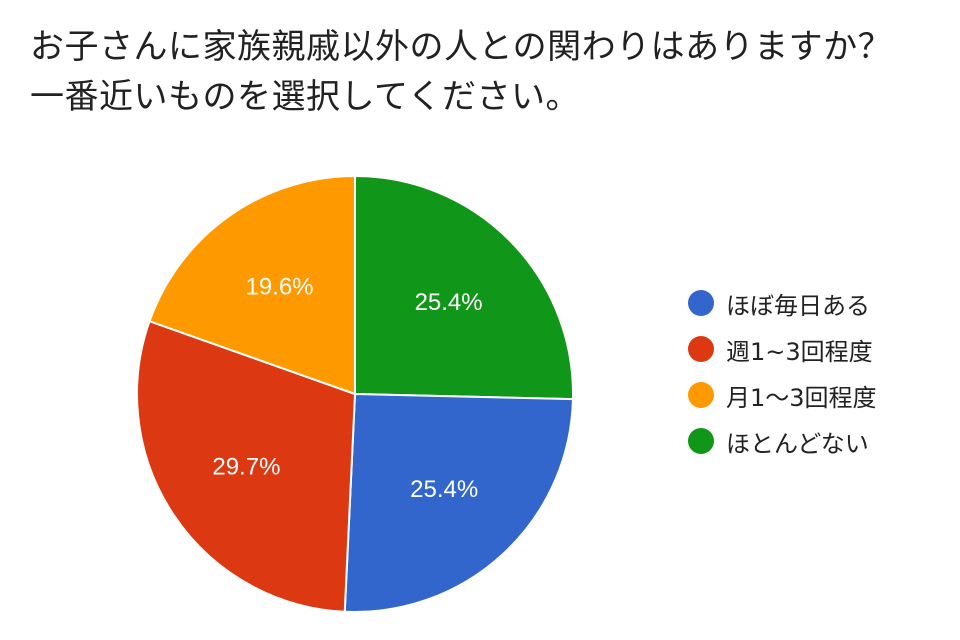 Image resolution: width=960 pixels, height=640 pixels. What do you see at coordinates (305, 97) in the screenshot?
I see `chart-title-line-2: 一番近いものを選択してください。` at bounding box center [305, 97].